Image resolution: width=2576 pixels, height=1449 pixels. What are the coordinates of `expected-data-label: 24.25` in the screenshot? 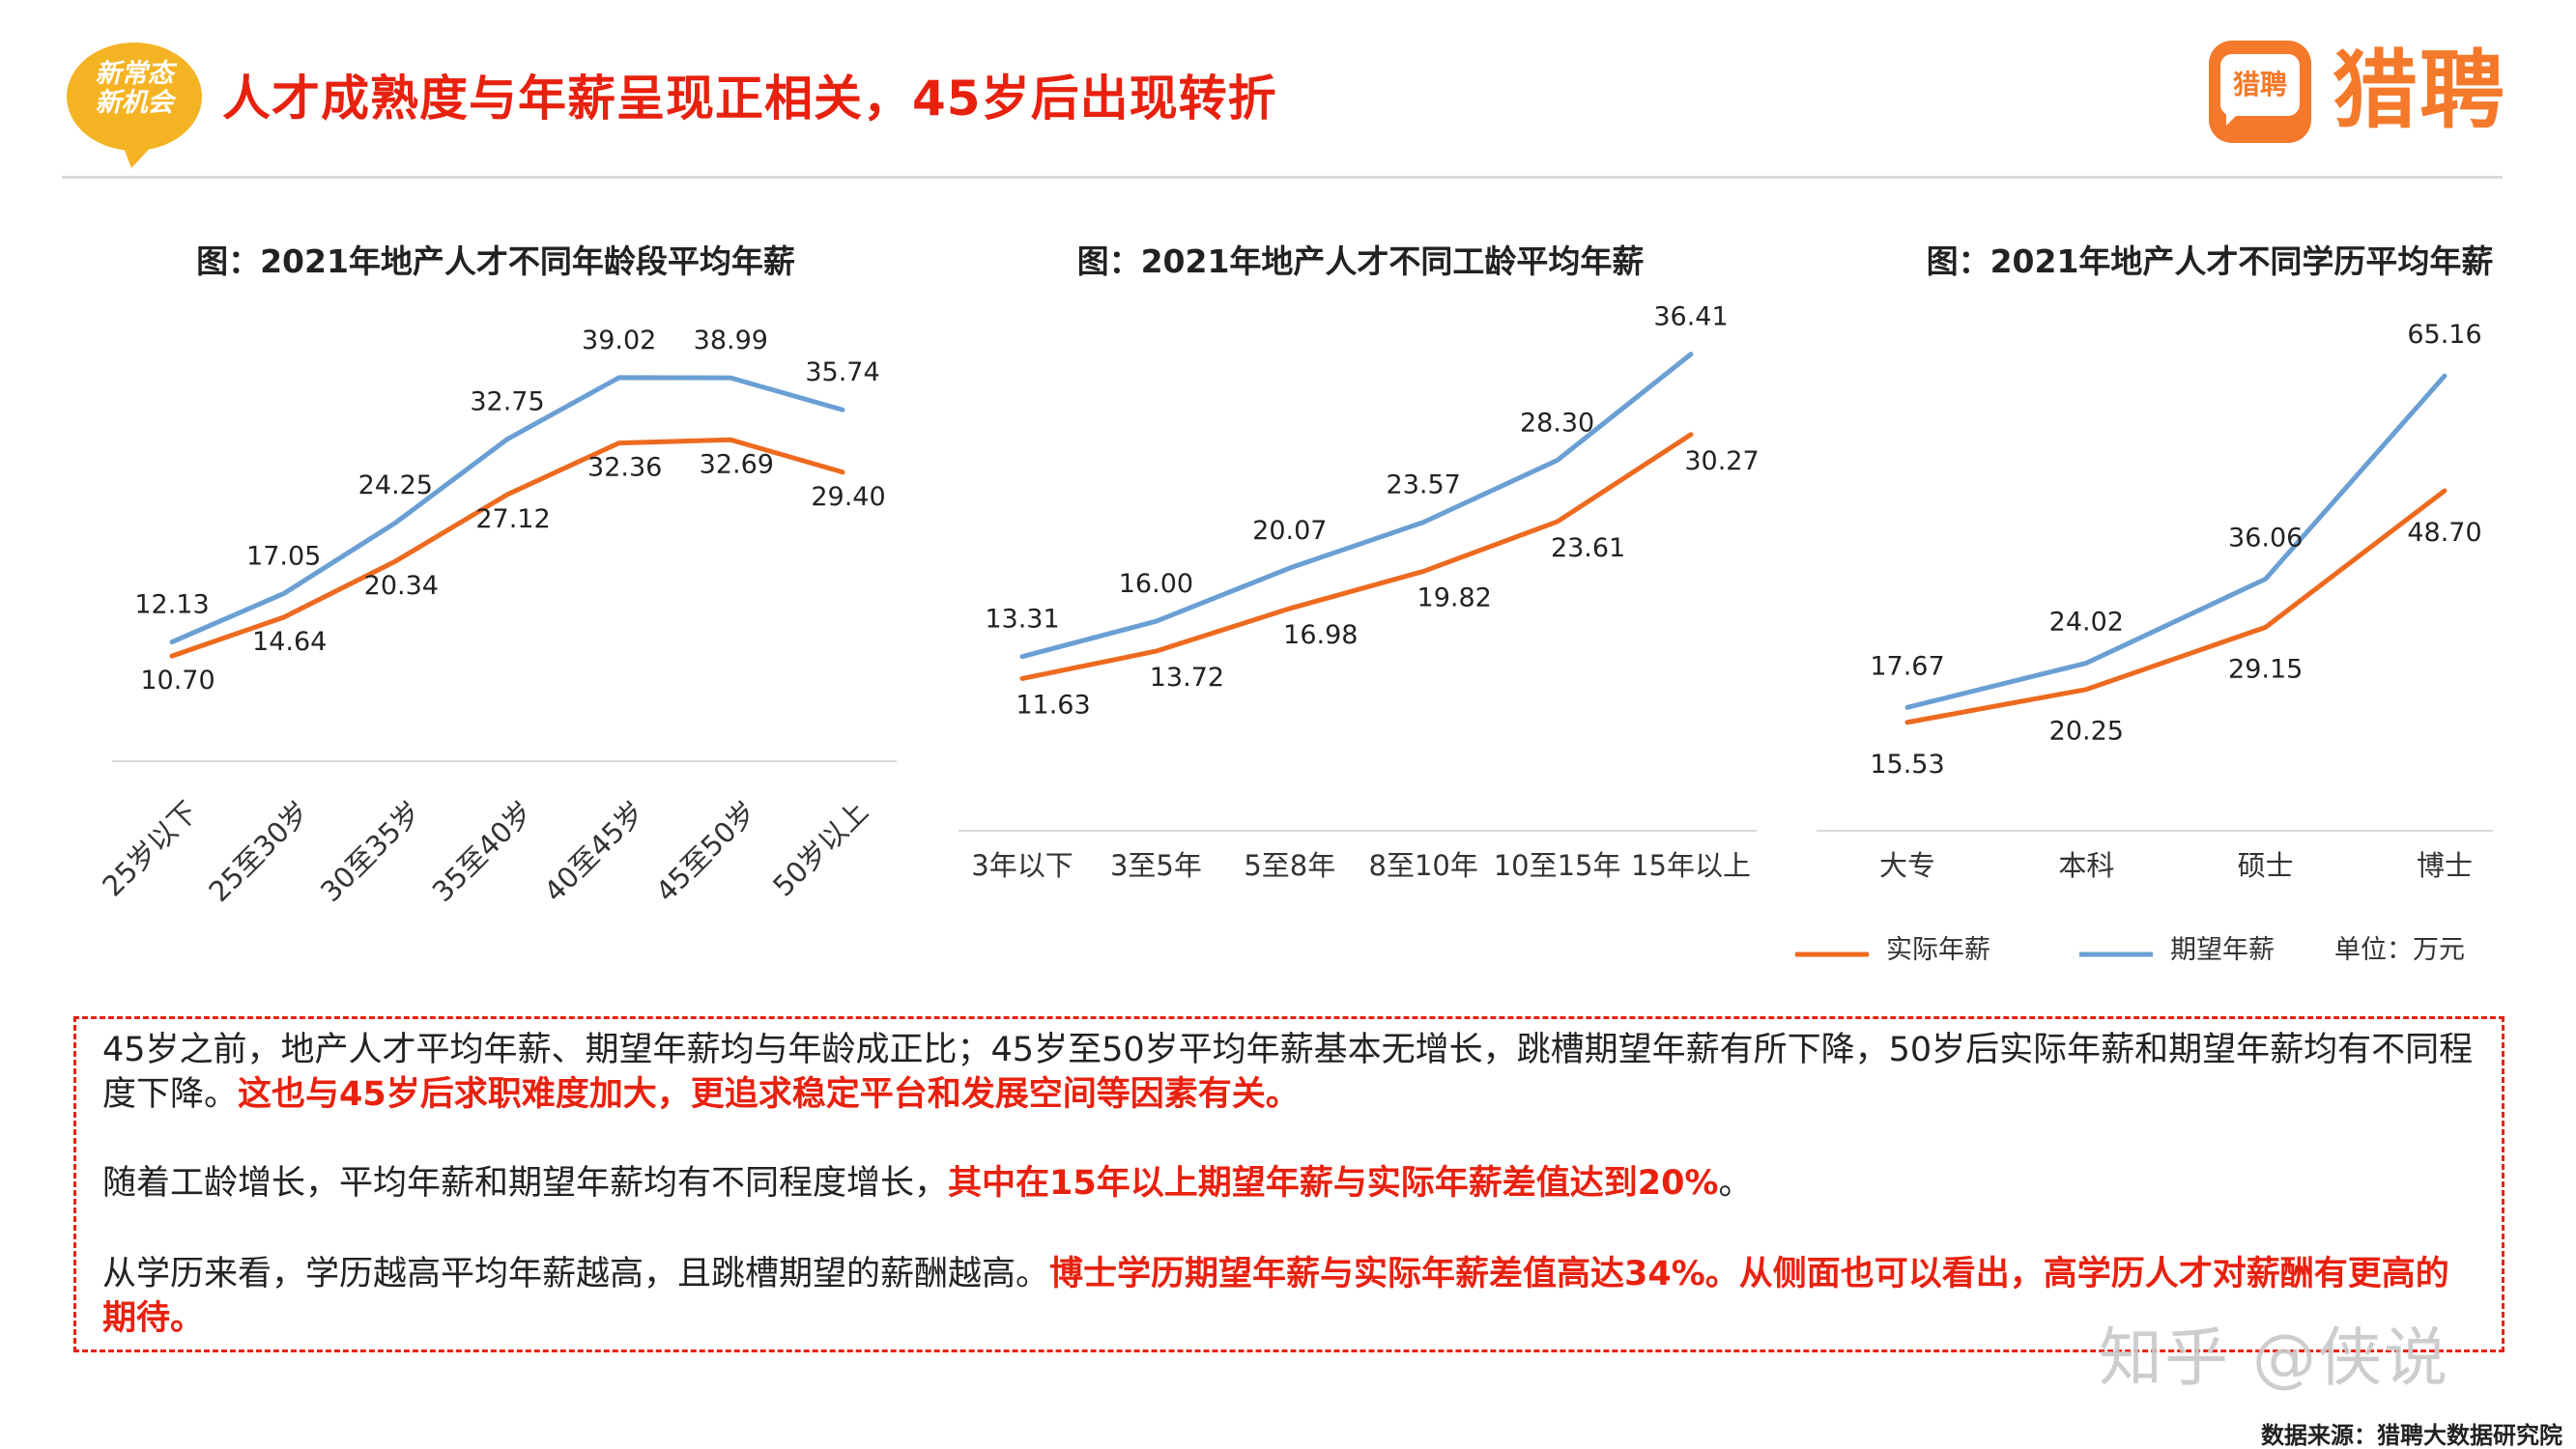 It's located at (396, 485).